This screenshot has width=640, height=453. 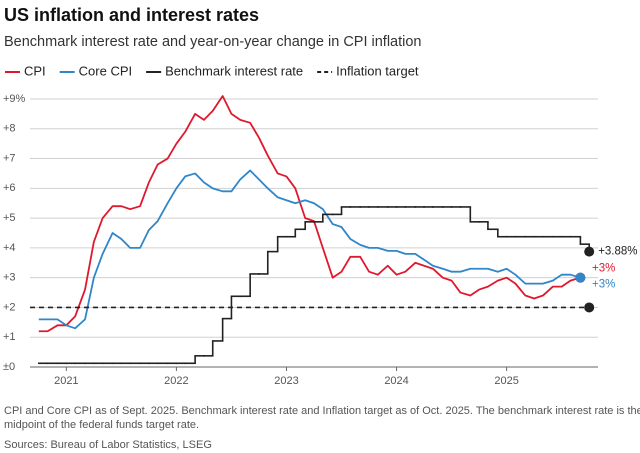 What do you see at coordinates (9, 248) in the screenshot?
I see `y-tick-label: +4` at bounding box center [9, 248].